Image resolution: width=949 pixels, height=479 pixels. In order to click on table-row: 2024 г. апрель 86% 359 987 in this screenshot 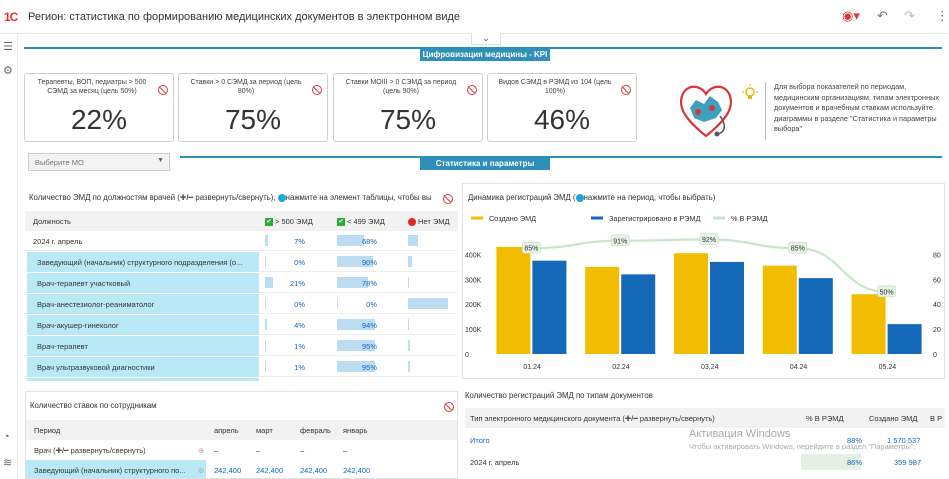, I will do `click(705, 462)`.